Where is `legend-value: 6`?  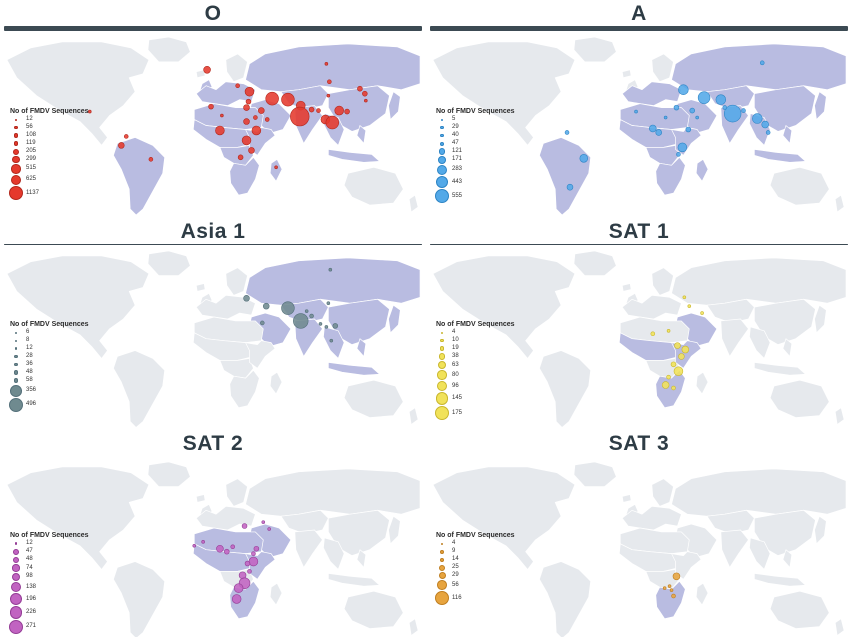
legend-value: 6 is located at coordinates (28, 332).